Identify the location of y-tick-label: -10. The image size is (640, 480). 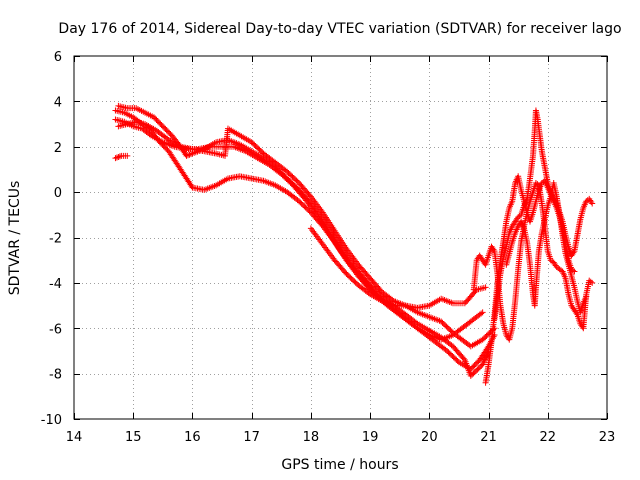
(51, 420).